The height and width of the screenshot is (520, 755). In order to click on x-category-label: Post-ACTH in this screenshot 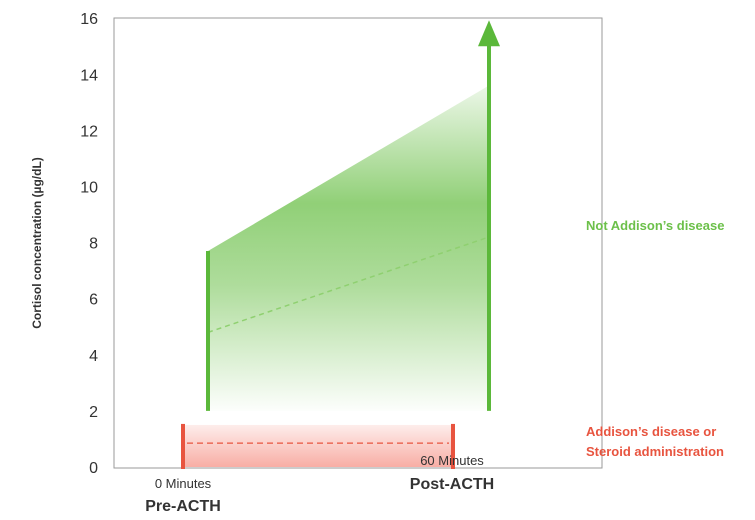, I will do `click(452, 484)`.